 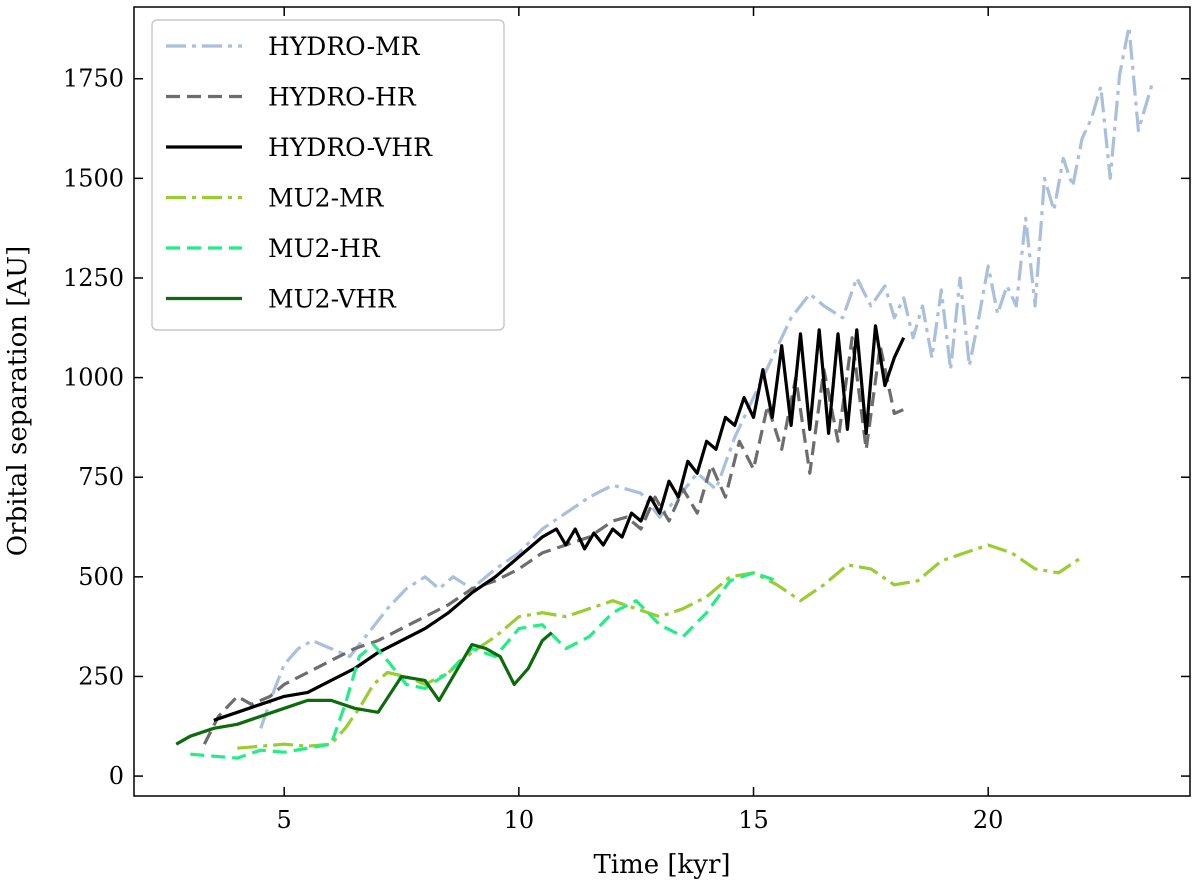 What do you see at coordinates (753, 820) in the screenshot?
I see `x-tick-label: 15` at bounding box center [753, 820].